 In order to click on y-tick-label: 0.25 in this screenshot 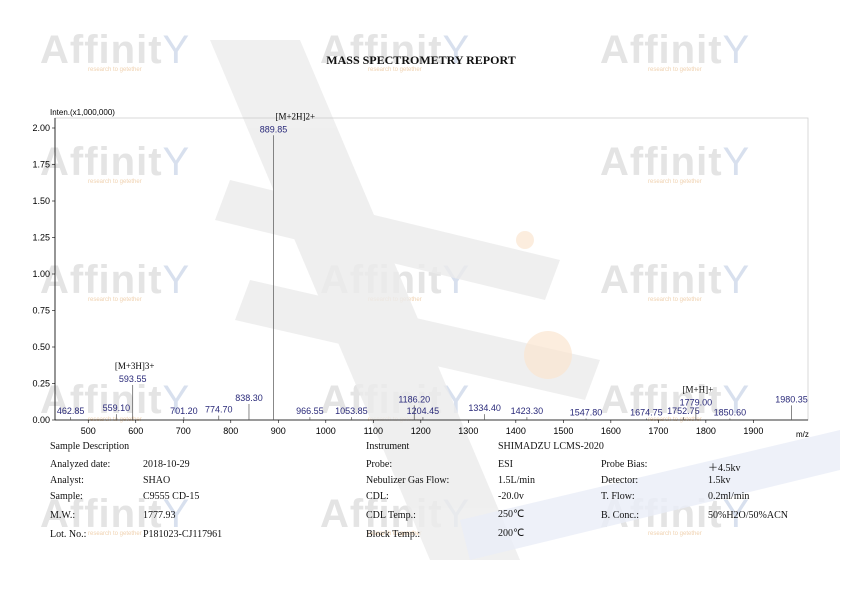, I will do `click(41, 384)`.